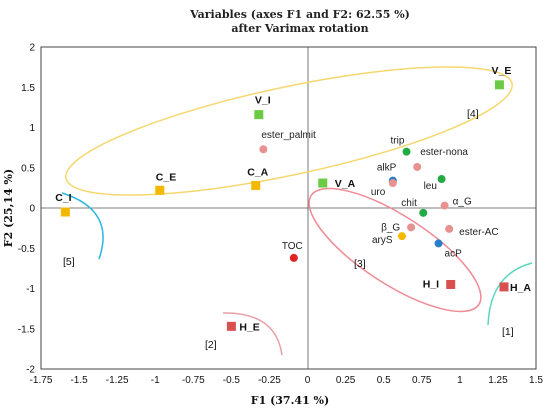 This screenshot has height=411, width=550. What do you see at coordinates (290, 400) in the screenshot?
I see `x-axis-label: F1 (37.41 %)` at bounding box center [290, 400].